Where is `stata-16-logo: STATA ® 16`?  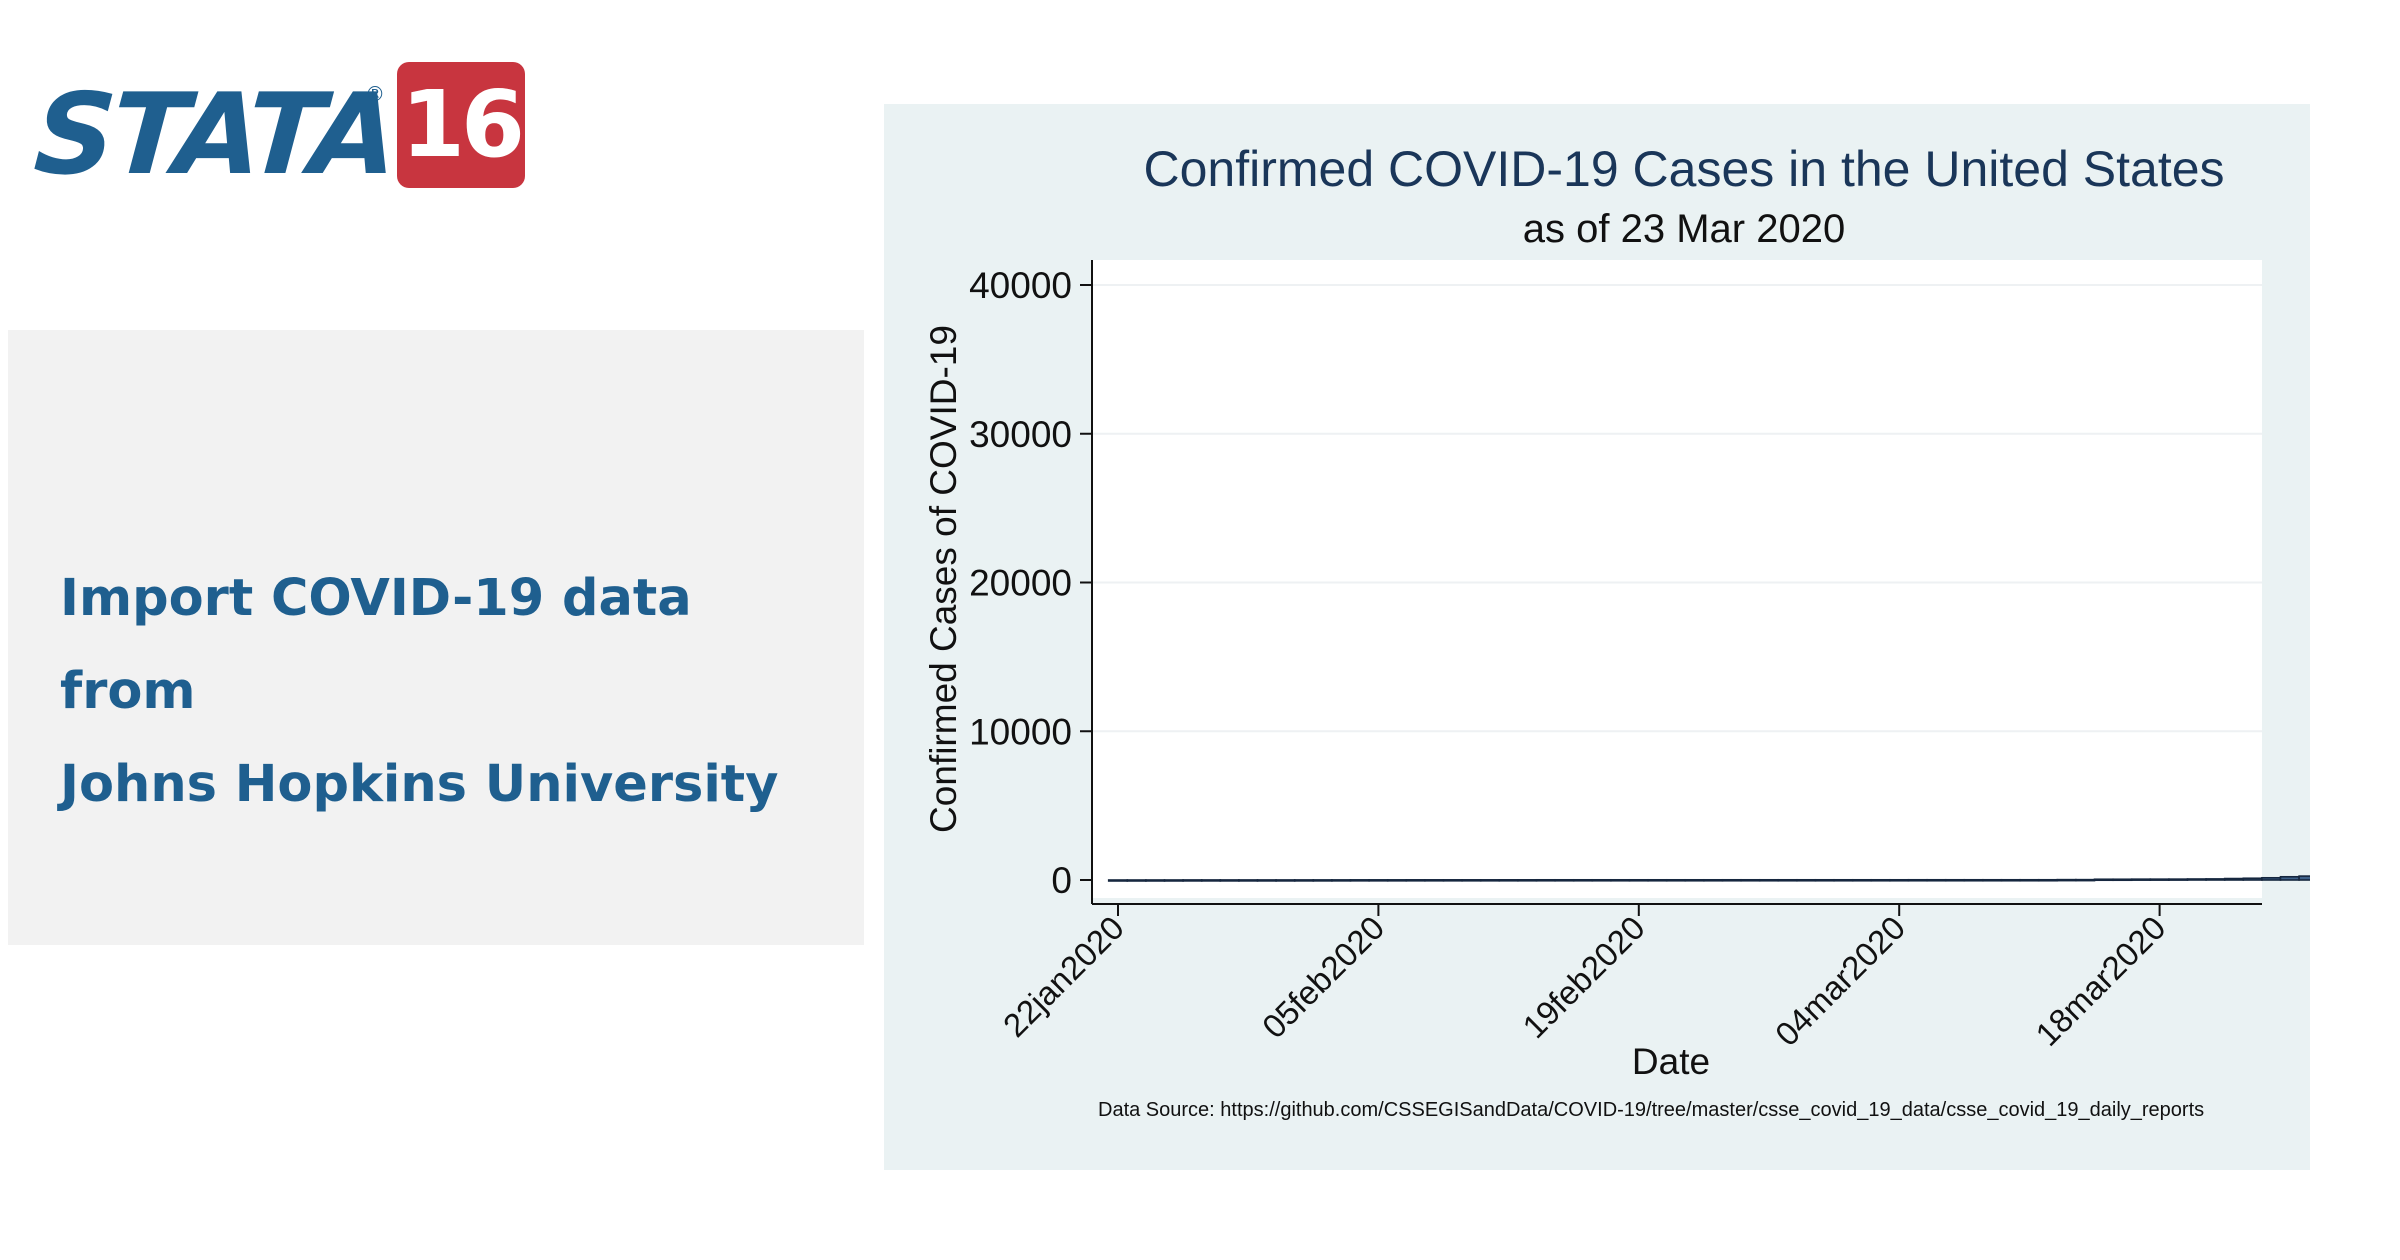
stata-16-logo: STATA ® 16 is located at coordinates (277, 131).